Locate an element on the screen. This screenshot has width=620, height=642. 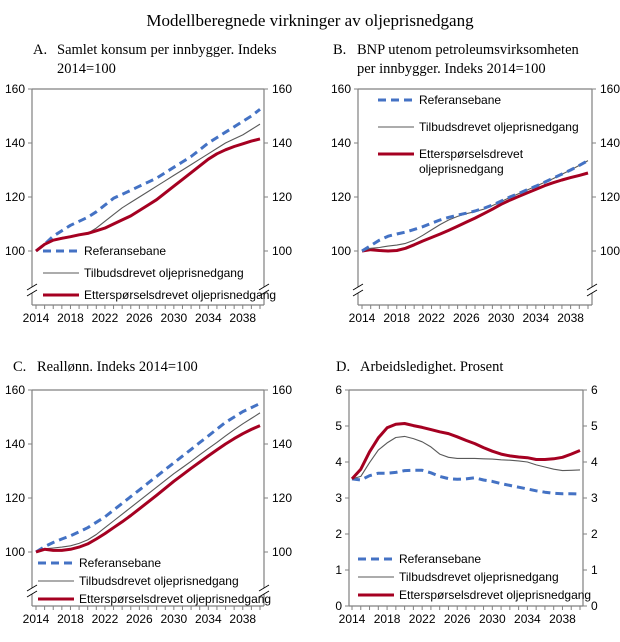
panel-c-title-line1: Reallønn. Indeks 2014=100 is located at coordinates (117, 367).